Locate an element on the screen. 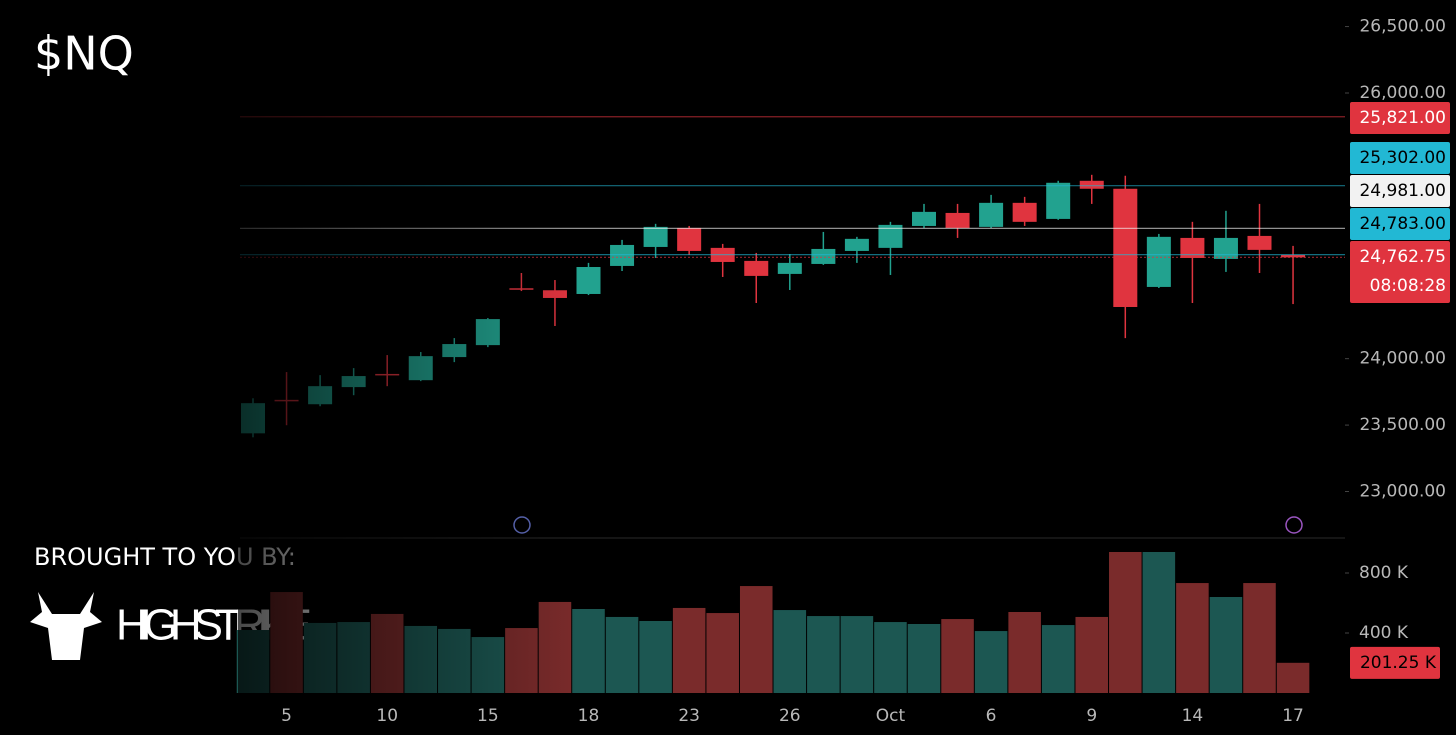 The height and width of the screenshot is (735, 1456). x-tick-label: 23 is located at coordinates (689, 716).